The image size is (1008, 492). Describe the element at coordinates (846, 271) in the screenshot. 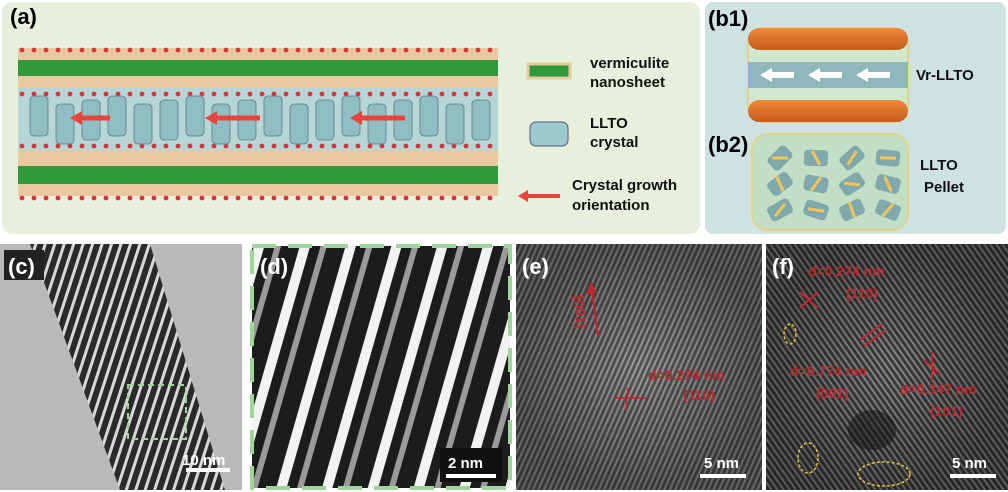

I see `annotation-line: d=0.274 nm` at that location.